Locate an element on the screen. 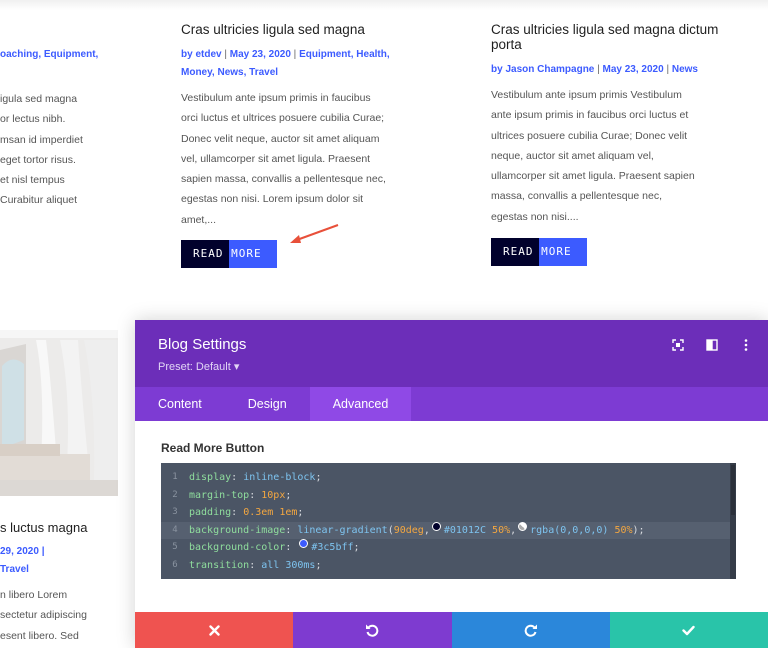  post-category: News is located at coordinates (684, 69).